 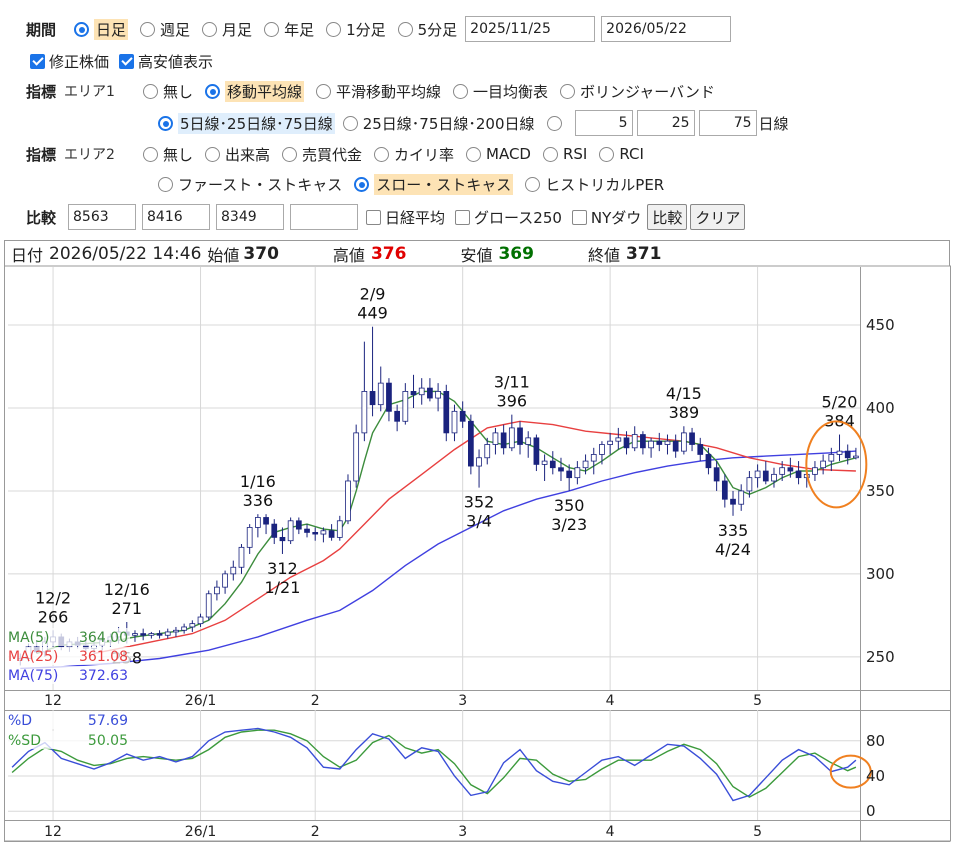 I want to click on ind2-slow-stoch-radio: スロー・ストキャス, so click(x=434, y=184).